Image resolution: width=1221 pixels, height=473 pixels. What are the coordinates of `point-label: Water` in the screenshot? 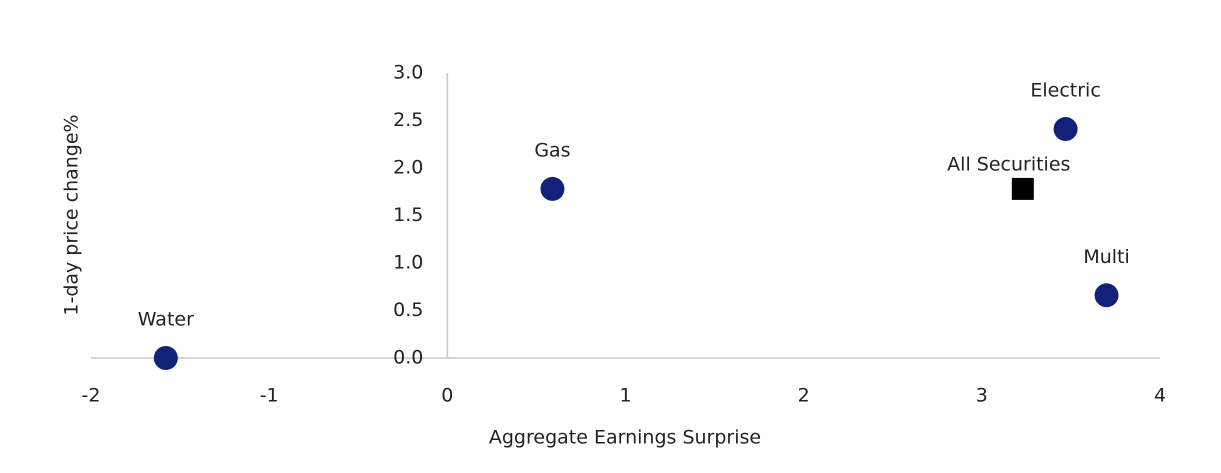 It's located at (166, 320).